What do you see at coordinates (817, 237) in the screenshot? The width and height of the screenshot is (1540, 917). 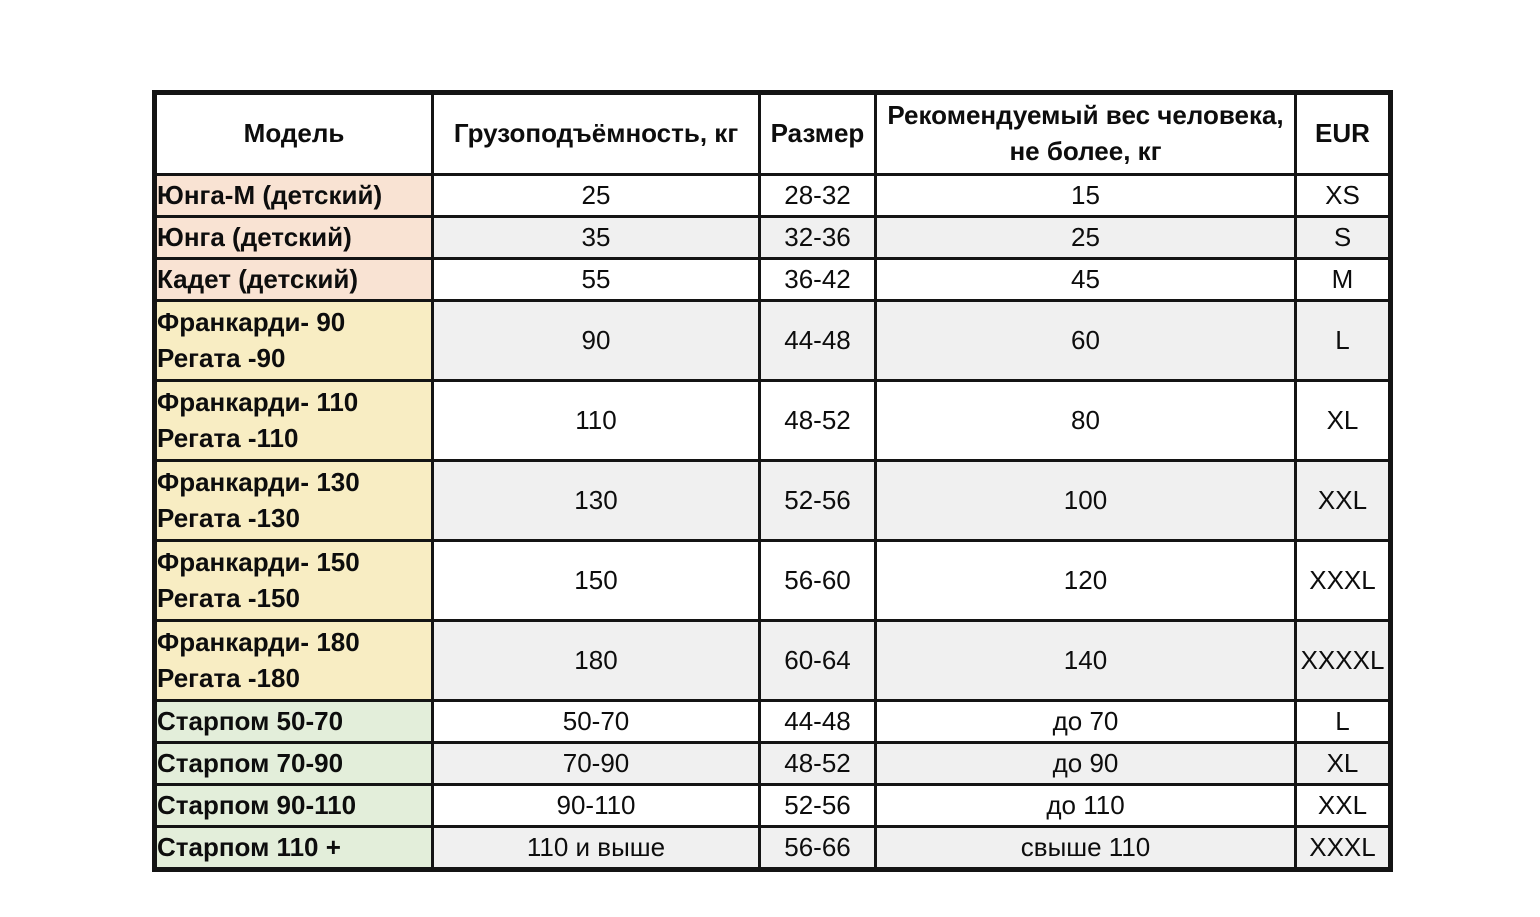 I see `size-cell: 32-36` at bounding box center [817, 237].